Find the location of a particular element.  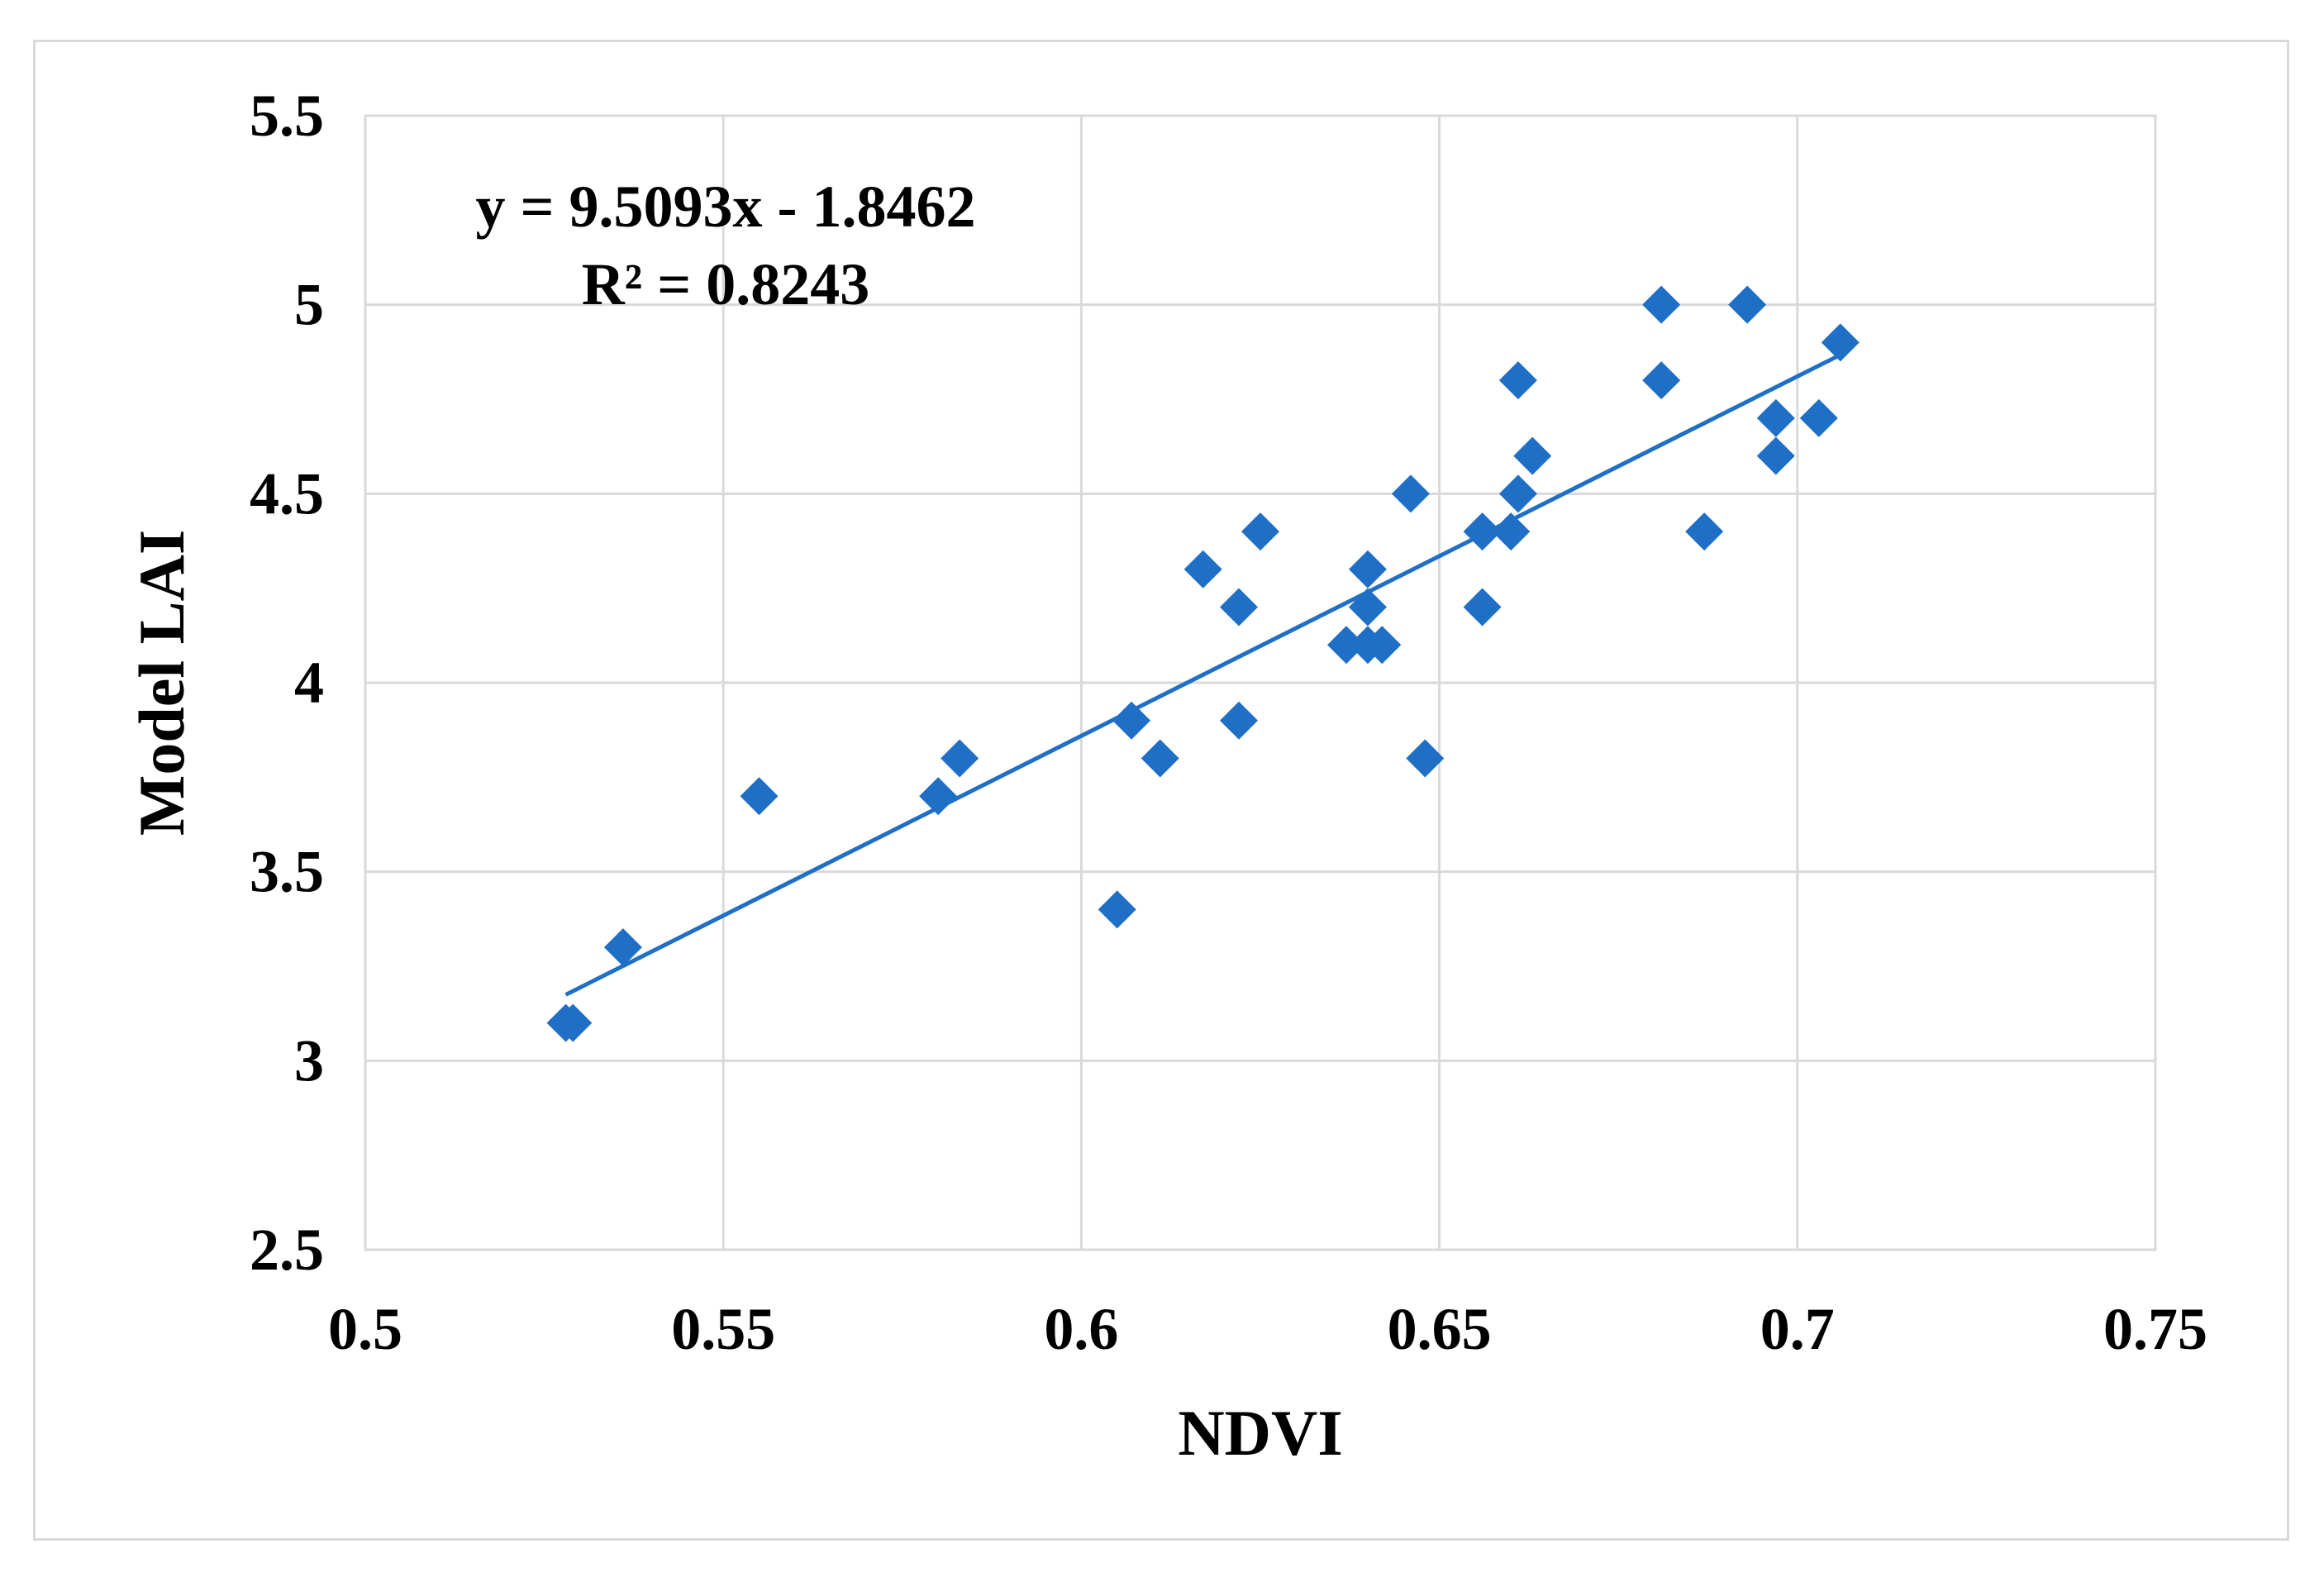

y-tick-label: 3.5 is located at coordinates (287, 872).